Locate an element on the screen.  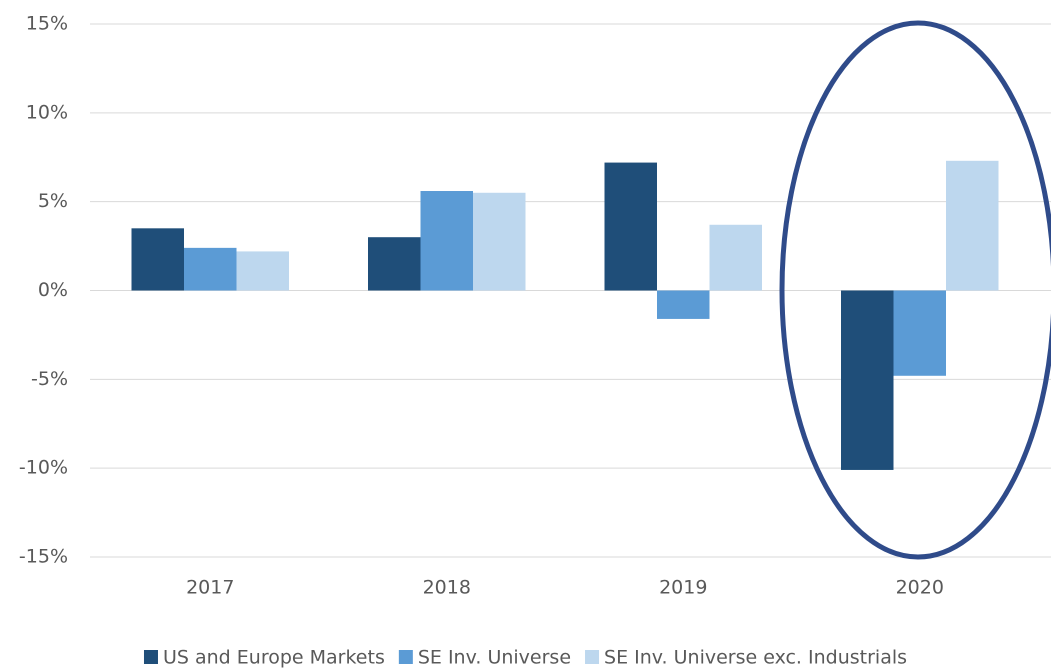
x-tick-label: 2017 is located at coordinates (210, 588).